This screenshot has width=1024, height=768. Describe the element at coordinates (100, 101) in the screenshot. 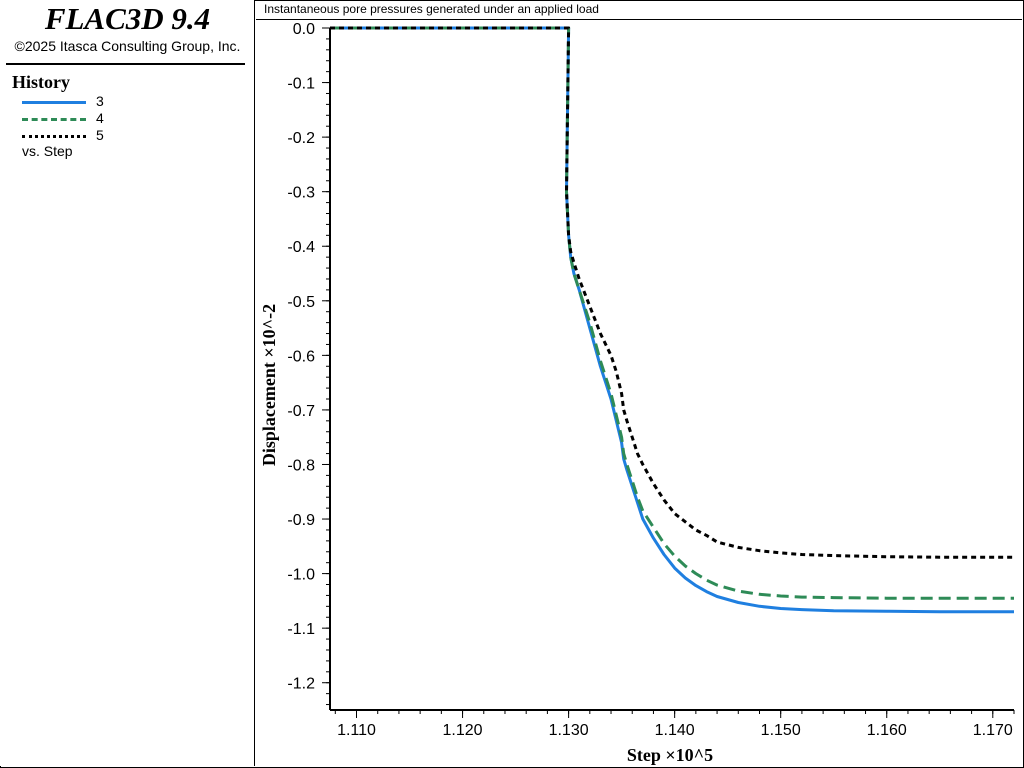

I see `legend-label: 3` at that location.